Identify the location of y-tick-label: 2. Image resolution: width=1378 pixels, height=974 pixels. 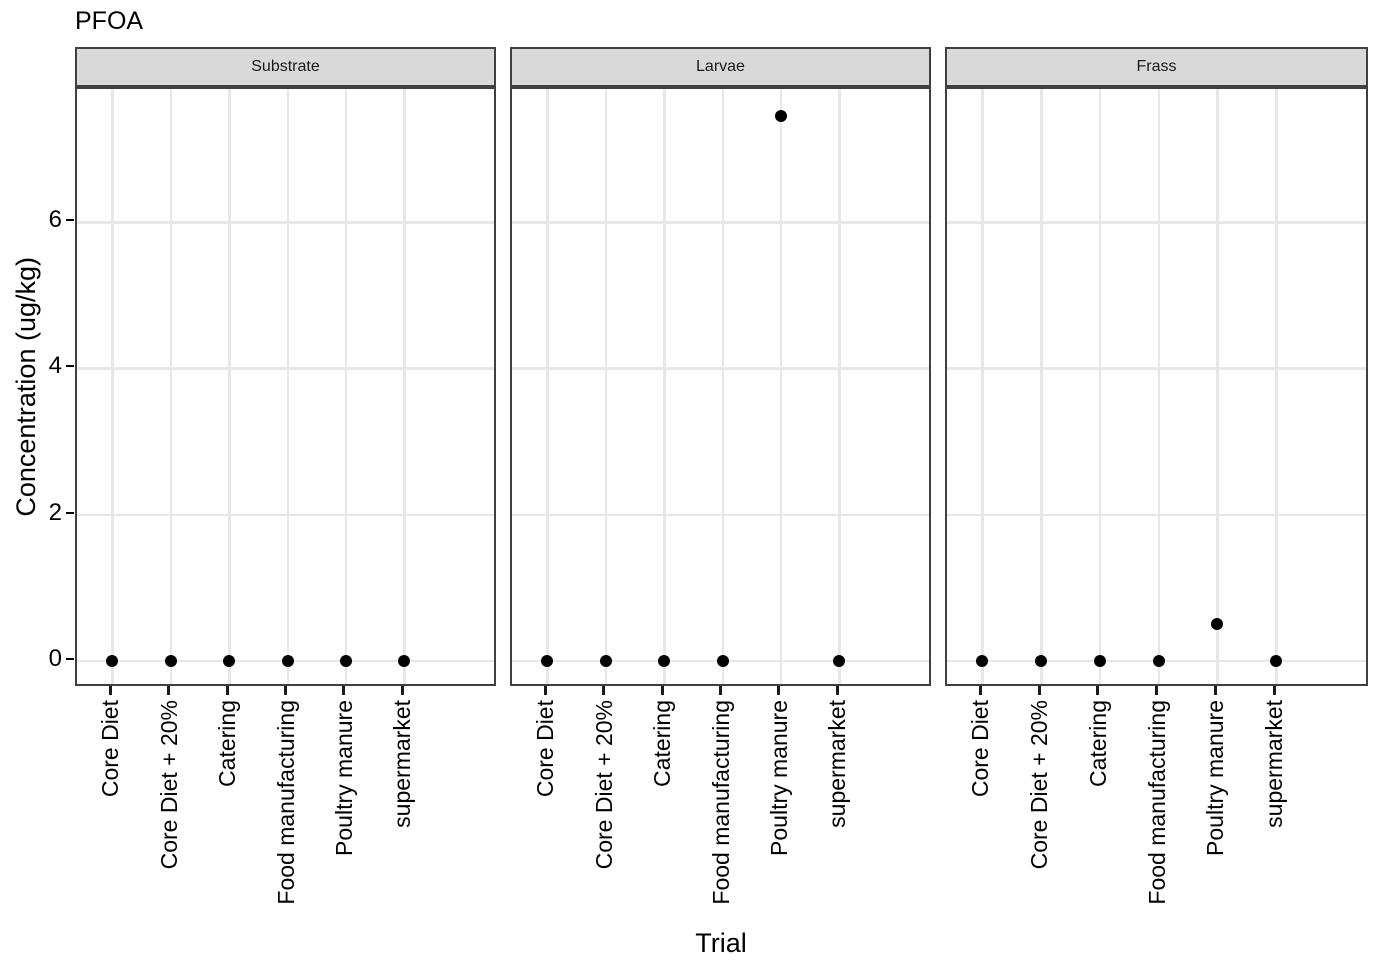
(55, 512).